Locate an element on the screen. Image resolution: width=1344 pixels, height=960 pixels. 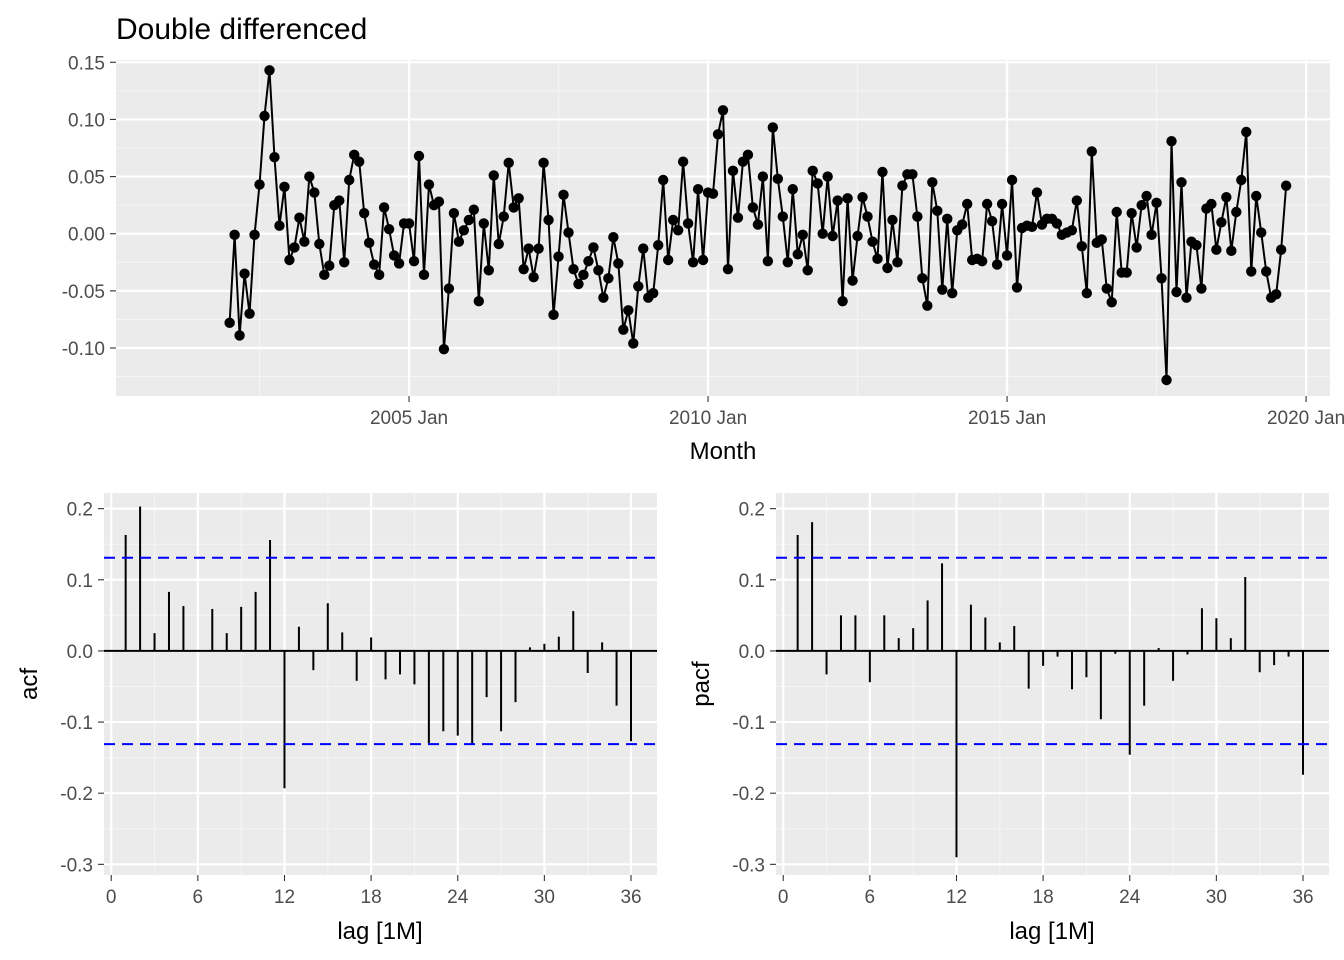
acf-confidence-bounds is located at coordinates (380, 651).